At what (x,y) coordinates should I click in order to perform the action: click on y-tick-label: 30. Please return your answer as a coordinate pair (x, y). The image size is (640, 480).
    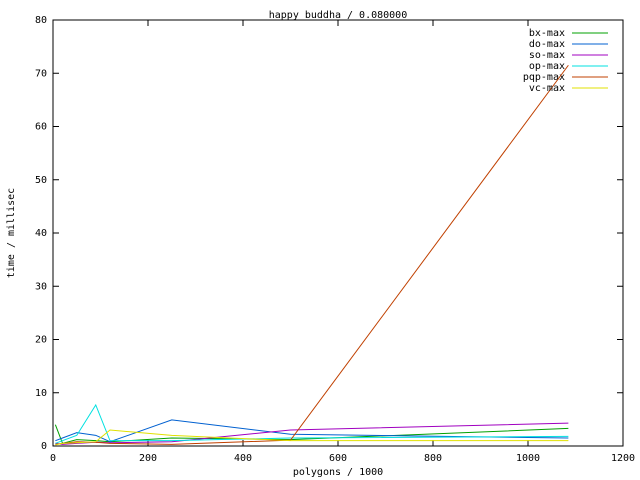
    Looking at the image, I should click on (41, 286).